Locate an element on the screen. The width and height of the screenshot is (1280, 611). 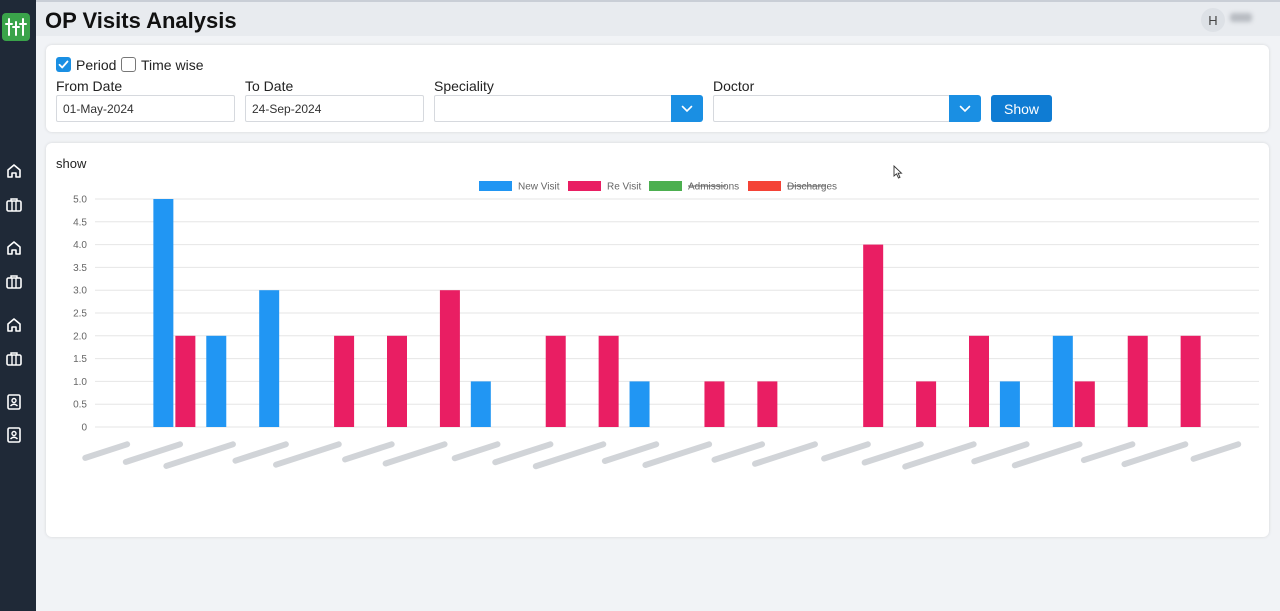
chart-section-title: show is located at coordinates (71, 163).